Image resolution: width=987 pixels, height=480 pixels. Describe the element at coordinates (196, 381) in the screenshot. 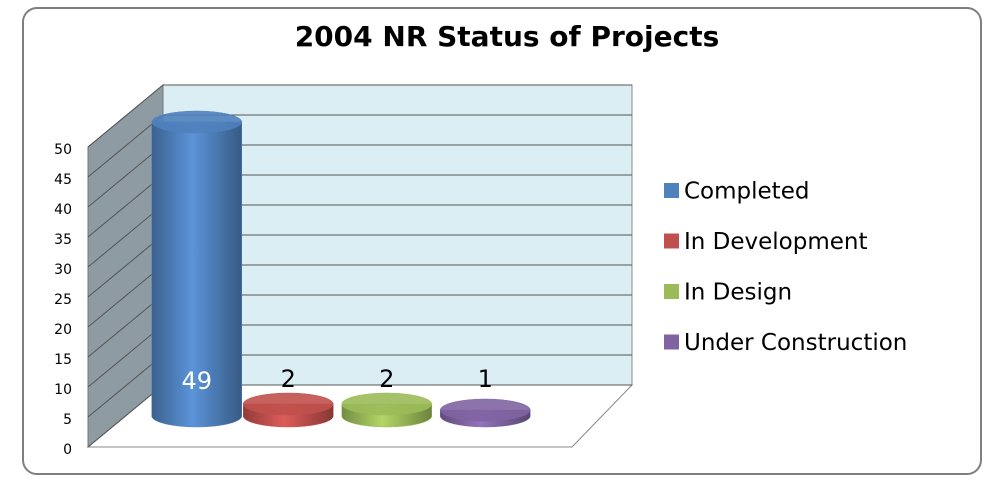

I see `data-label: 49` at that location.